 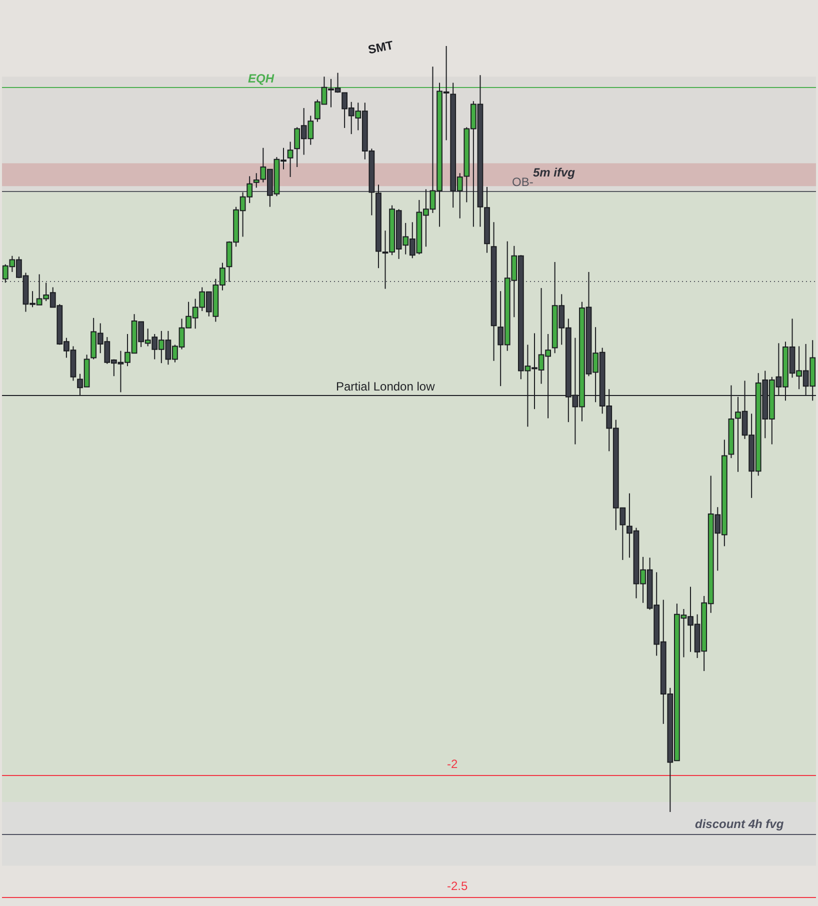 What do you see at coordinates (523, 181) in the screenshot?
I see `ref-line-label: OB-` at bounding box center [523, 181].